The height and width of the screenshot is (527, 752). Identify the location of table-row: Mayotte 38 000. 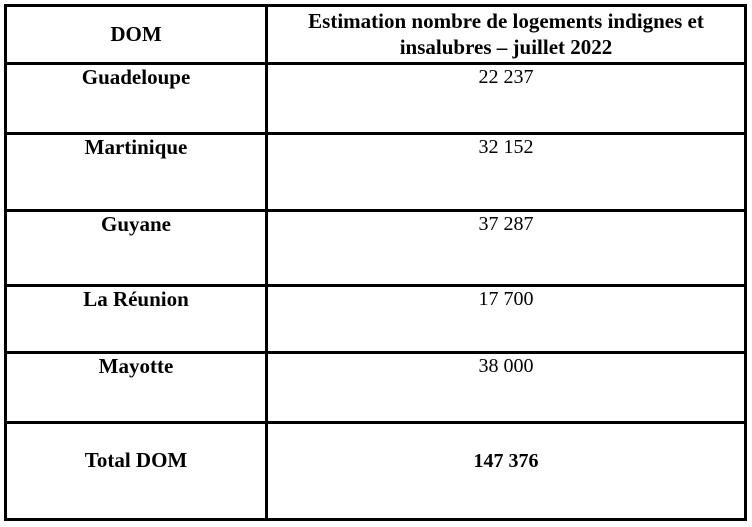
(375, 388).